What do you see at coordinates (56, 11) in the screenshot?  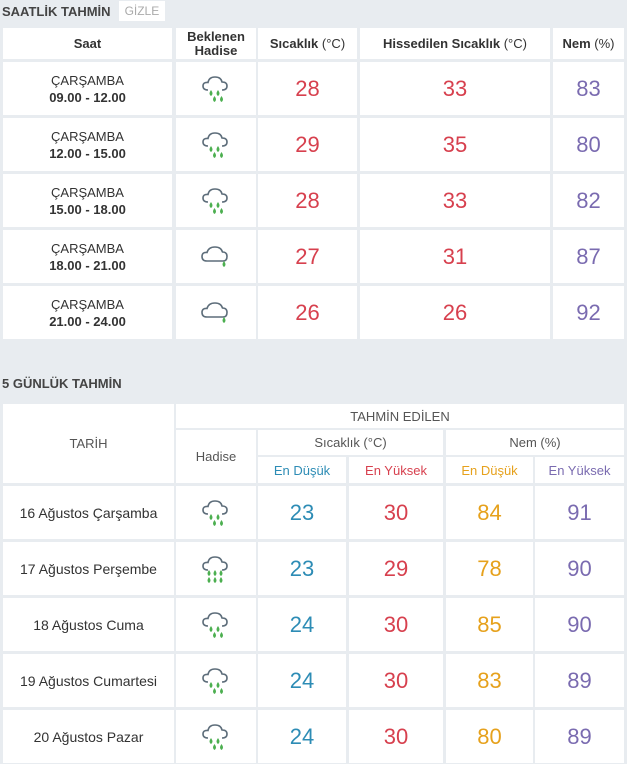 I see `hourly-title: SAATLİK TAHMİN` at bounding box center [56, 11].